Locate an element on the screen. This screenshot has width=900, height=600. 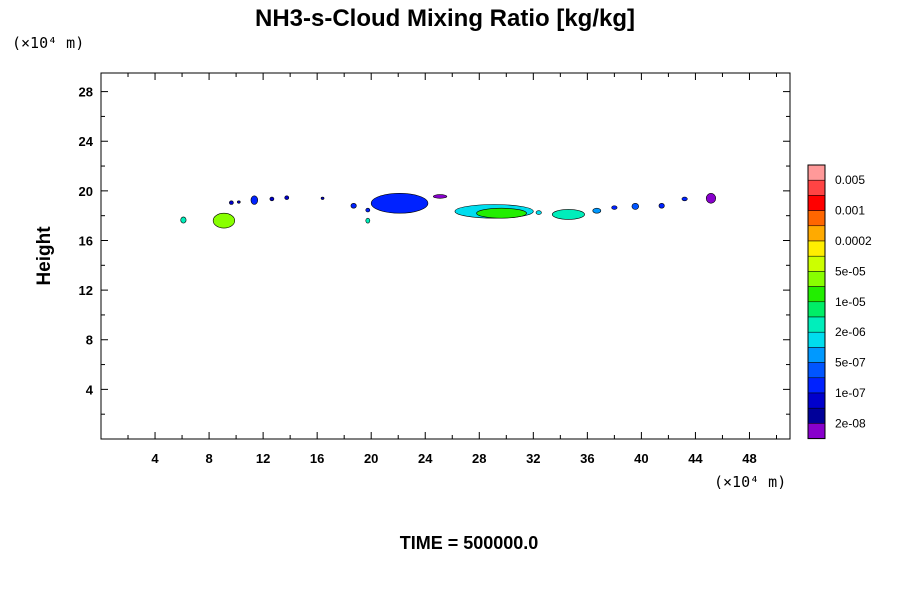
colorbar-frame is located at coordinates (816, 302).